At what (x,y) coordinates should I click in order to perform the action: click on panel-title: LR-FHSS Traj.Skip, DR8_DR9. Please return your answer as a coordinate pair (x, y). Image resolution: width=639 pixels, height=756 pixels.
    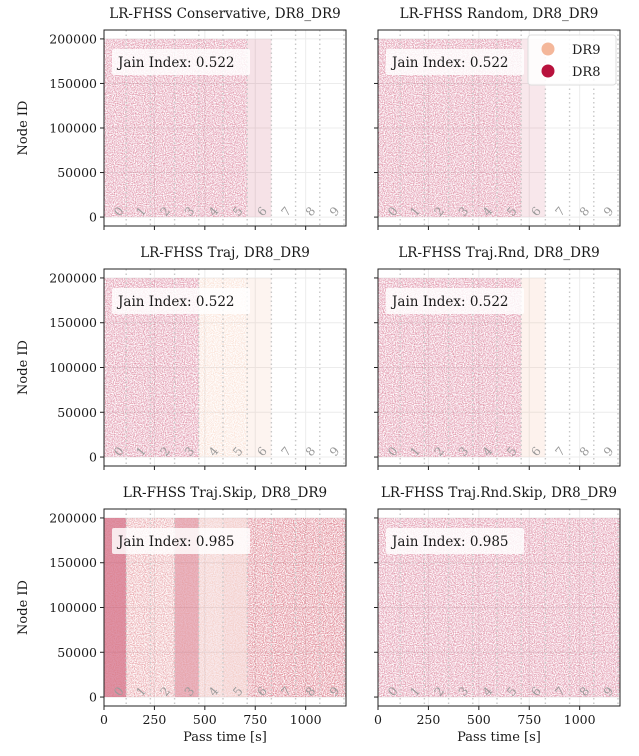
    Looking at the image, I should click on (225, 493).